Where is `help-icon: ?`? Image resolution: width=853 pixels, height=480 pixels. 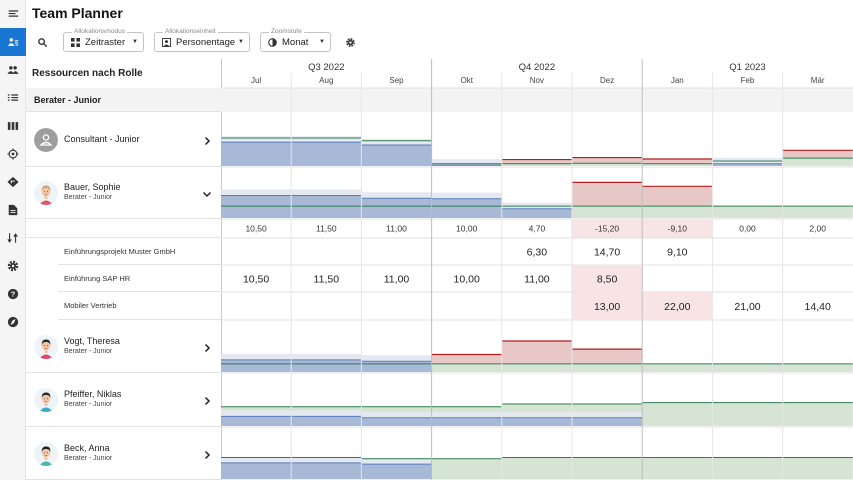 help-icon: ? is located at coordinates (13, 294).